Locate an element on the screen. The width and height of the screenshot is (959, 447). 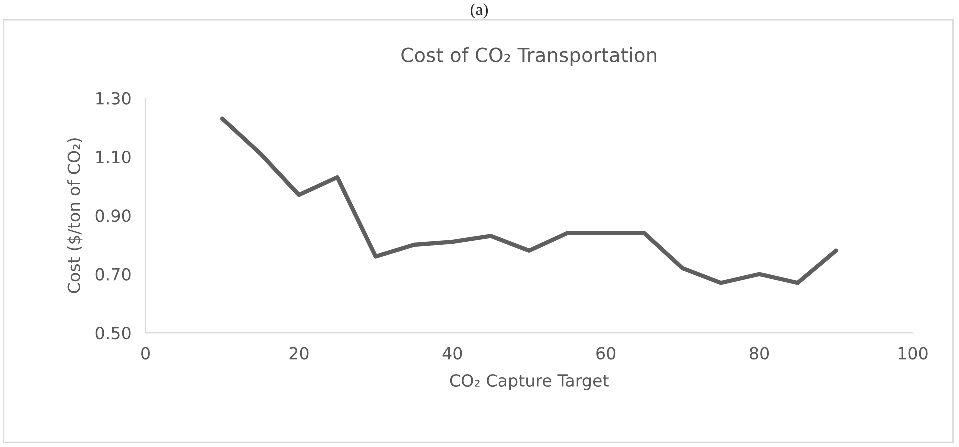
x-axis-title: CO₂ Capture Target is located at coordinates (529, 382).